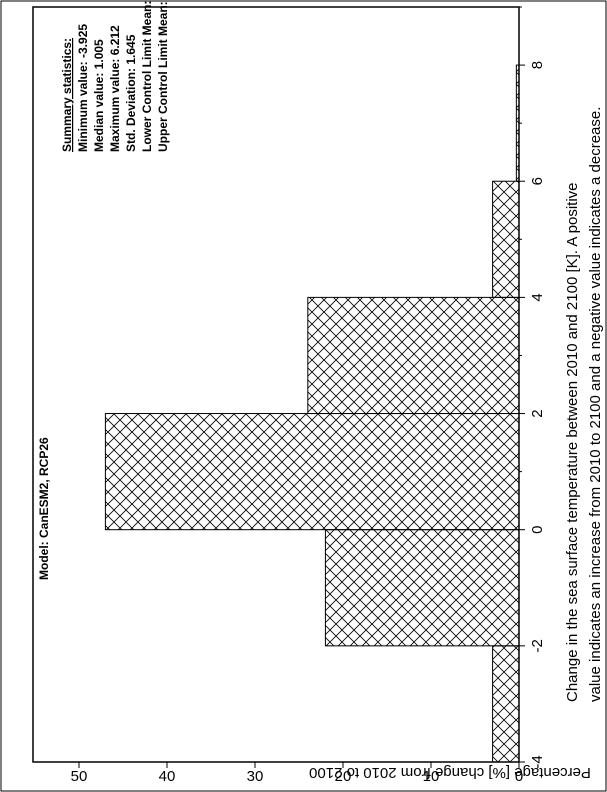  Describe the element at coordinates (297, 773) in the screenshot. I see `y-axis-ticks: 0 10 20 30 40 50` at that location.